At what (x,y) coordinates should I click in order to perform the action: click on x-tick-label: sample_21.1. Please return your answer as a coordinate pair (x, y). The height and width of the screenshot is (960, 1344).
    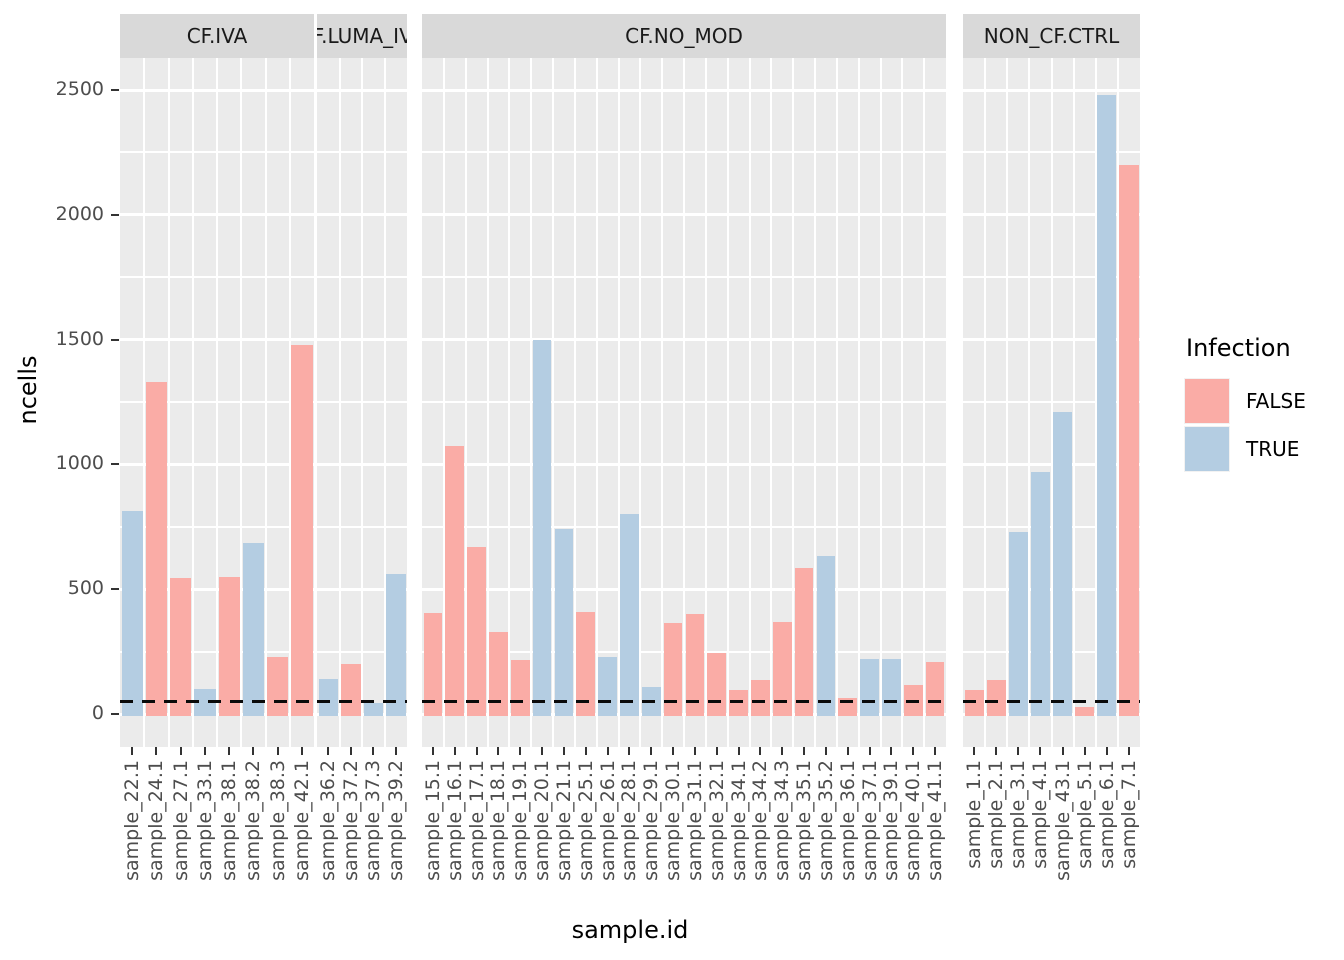
    Looking at the image, I should click on (563, 820).